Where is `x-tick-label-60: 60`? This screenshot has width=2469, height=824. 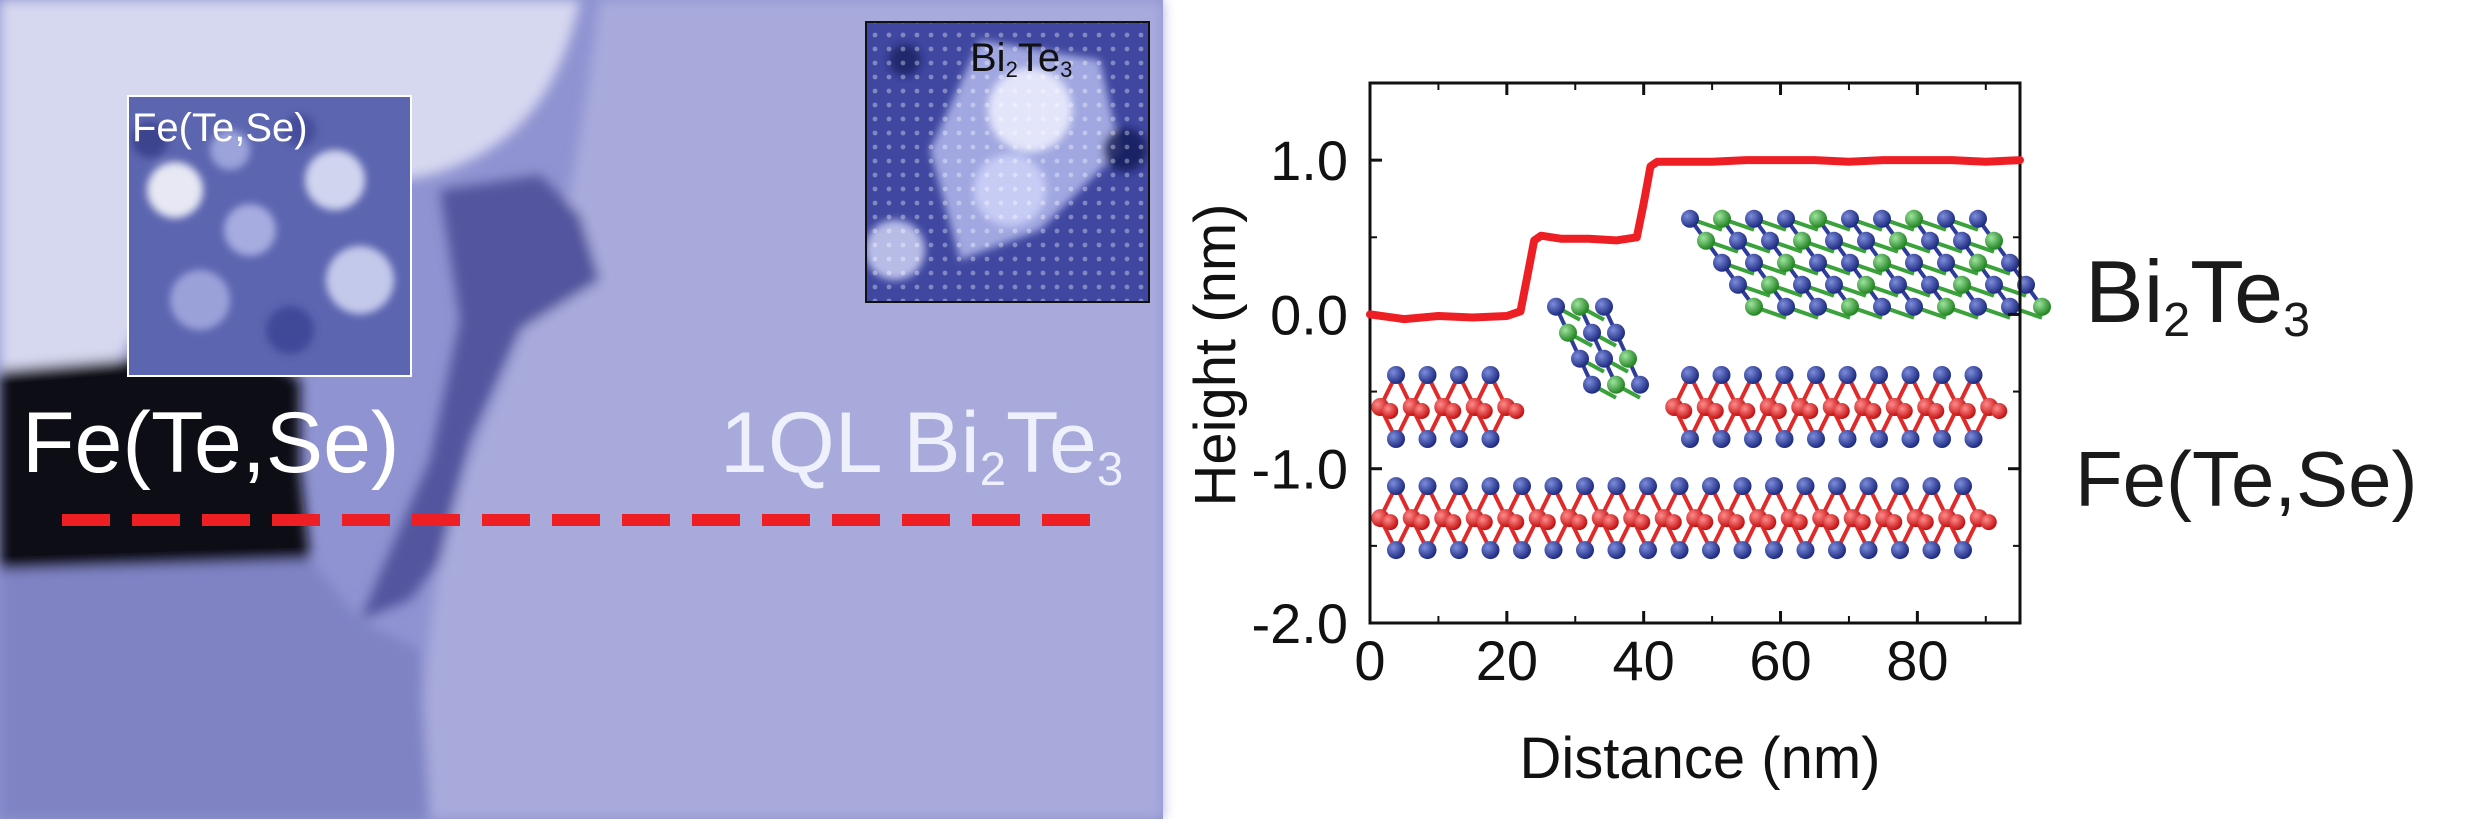 x-tick-label-60: 60 is located at coordinates (1780, 660).